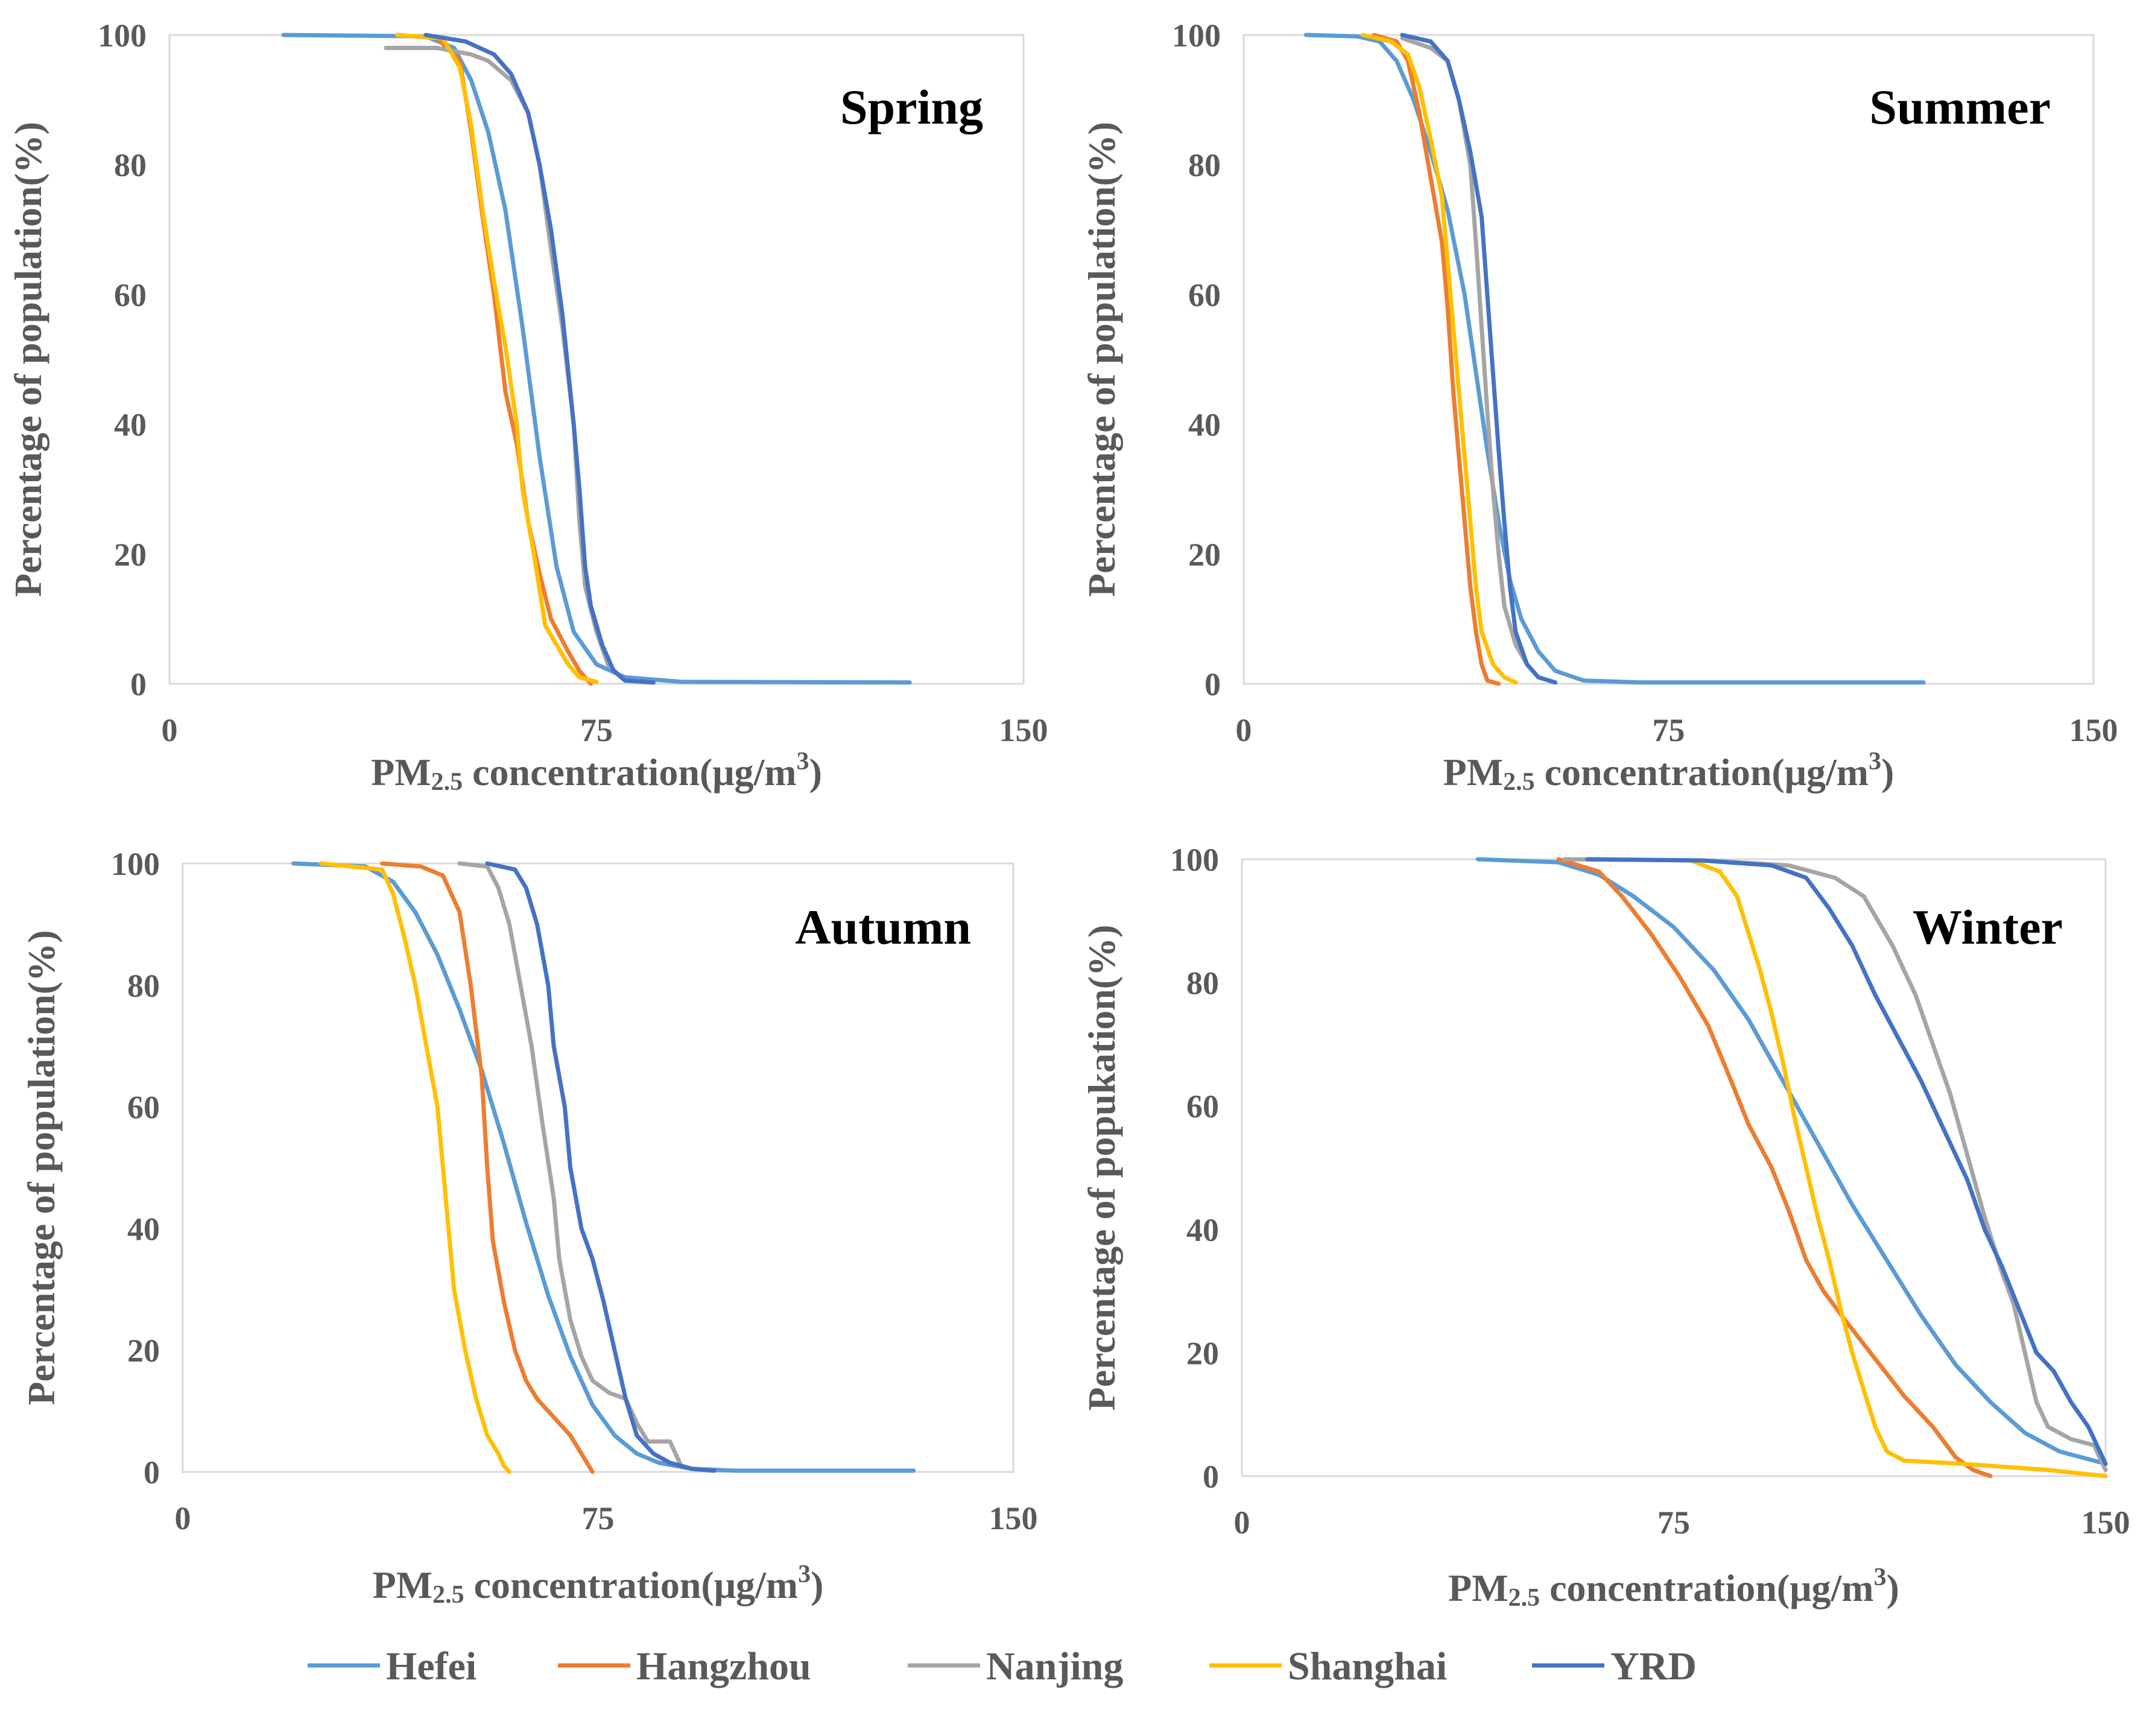 Image resolution: width=2149 pixels, height=1736 pixels. What do you see at coordinates (1960, 107) in the screenshot?
I see `chart-title: Summer` at bounding box center [1960, 107].